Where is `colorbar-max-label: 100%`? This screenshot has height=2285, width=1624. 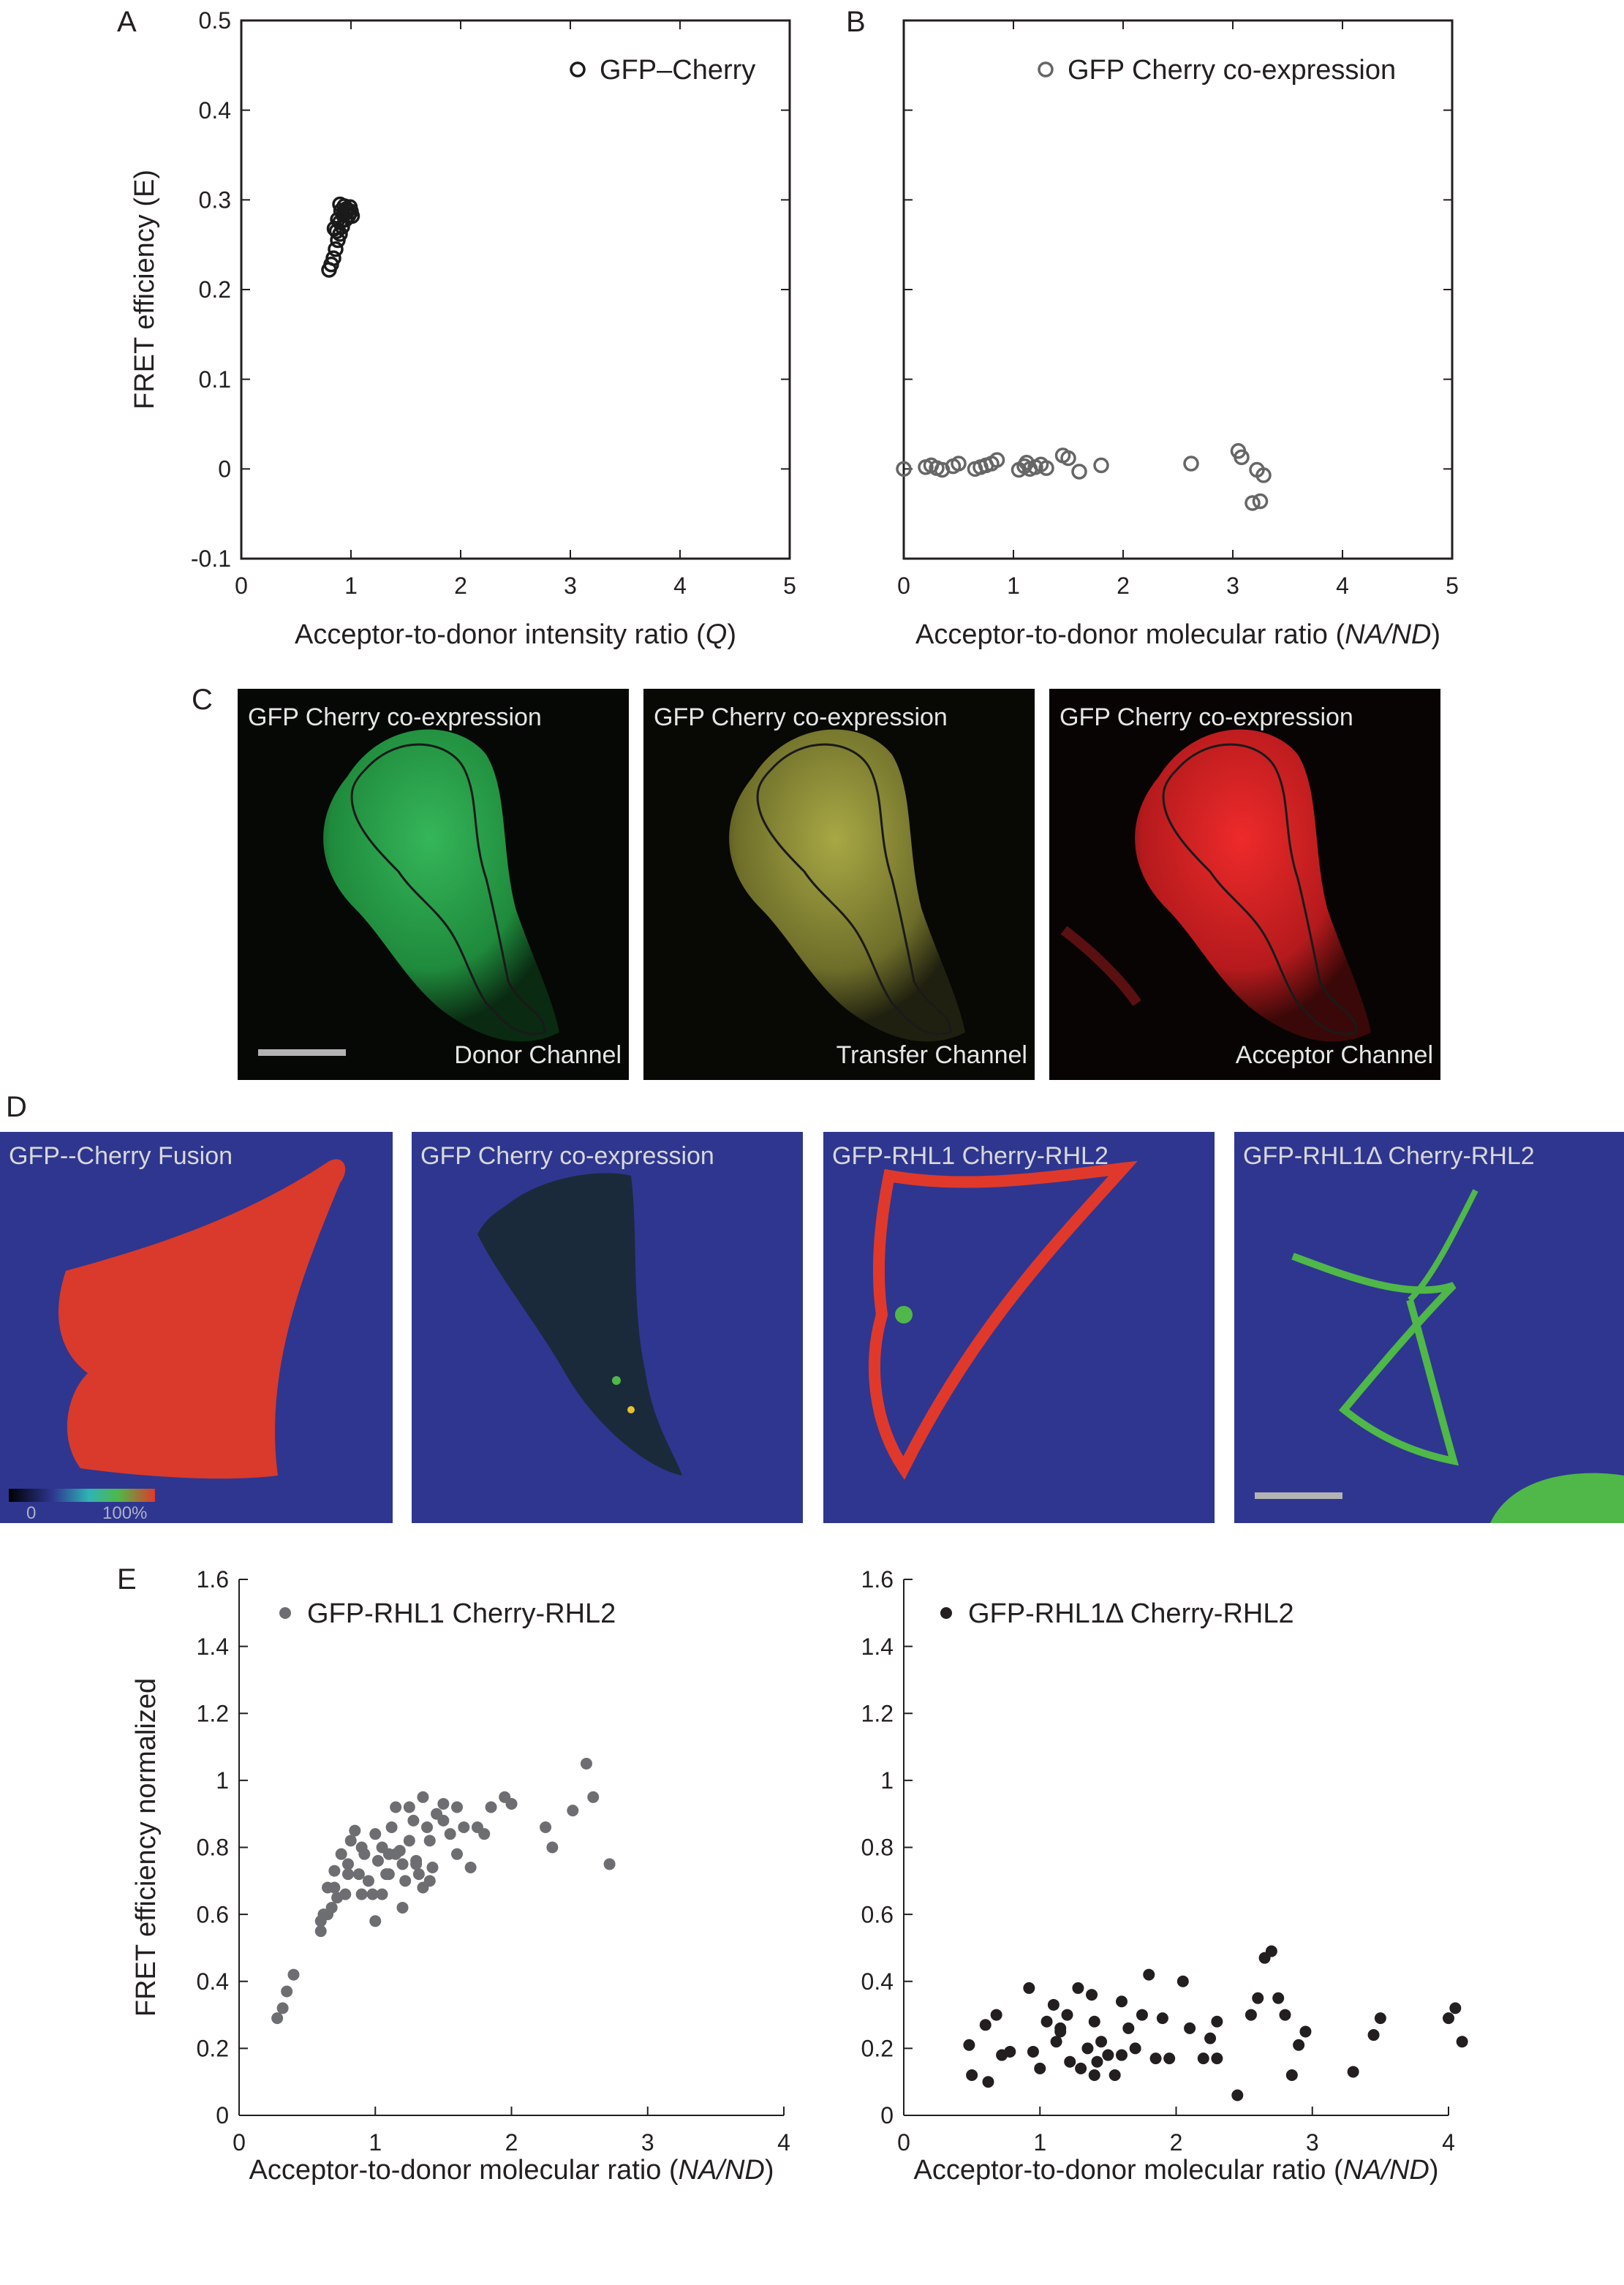 colorbar-max-label: 100% is located at coordinates (125, 1513).